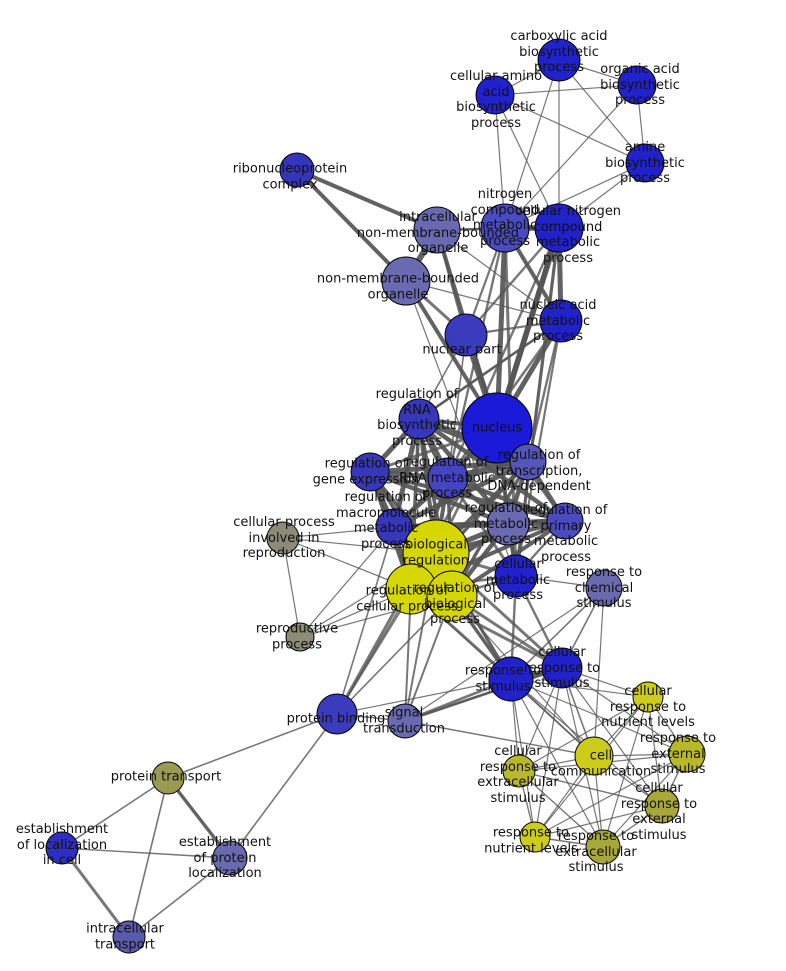 The width and height of the screenshot is (786, 971). What do you see at coordinates (648, 697) in the screenshot?
I see `graph-node-cellular-response-to-nutrient-levels` at bounding box center [648, 697].